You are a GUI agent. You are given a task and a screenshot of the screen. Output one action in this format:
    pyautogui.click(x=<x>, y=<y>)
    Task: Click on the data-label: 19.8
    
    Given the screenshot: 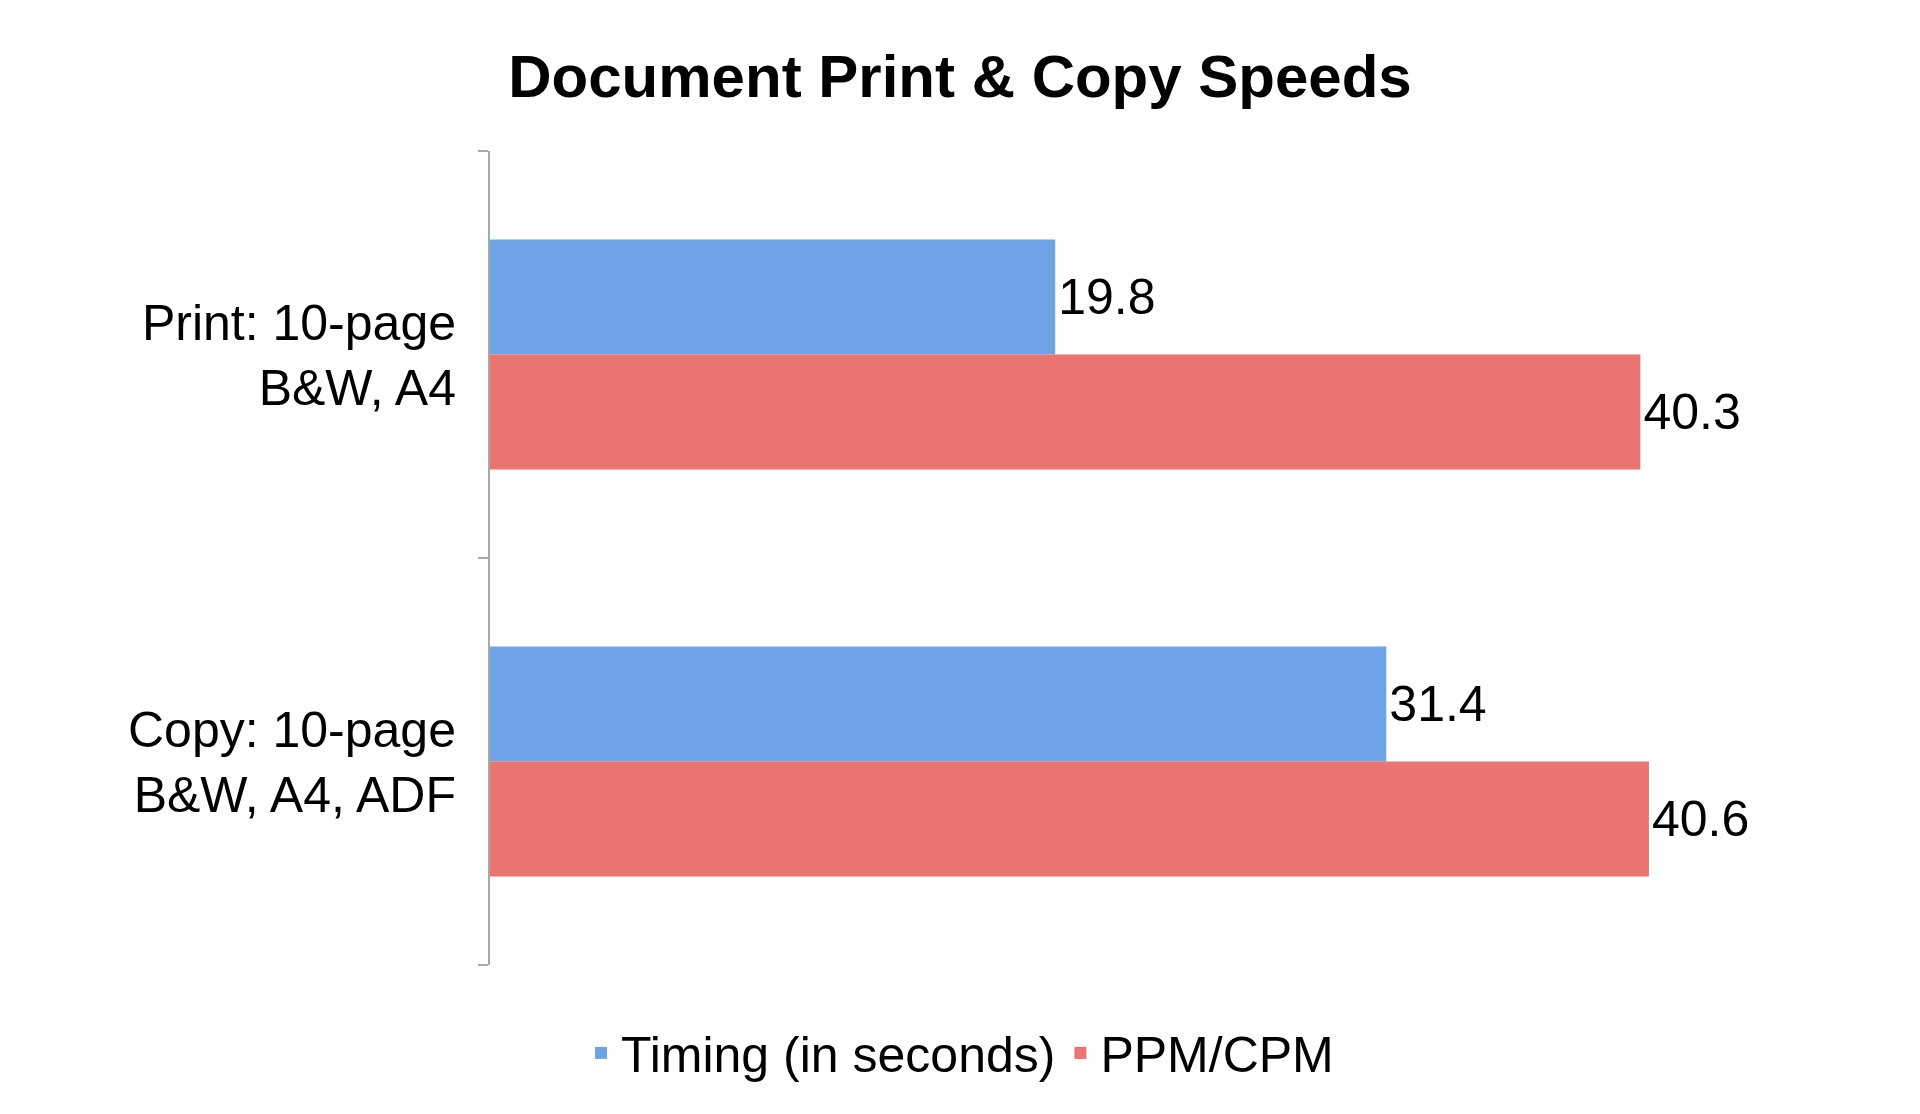 What is the action you would take?
    pyautogui.click(x=1107, y=297)
    